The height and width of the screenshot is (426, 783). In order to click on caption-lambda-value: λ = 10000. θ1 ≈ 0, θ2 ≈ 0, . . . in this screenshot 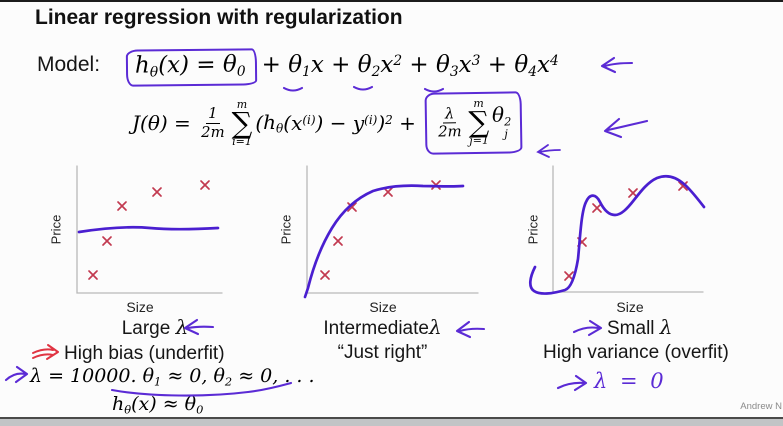, I will do `click(172, 377)`.